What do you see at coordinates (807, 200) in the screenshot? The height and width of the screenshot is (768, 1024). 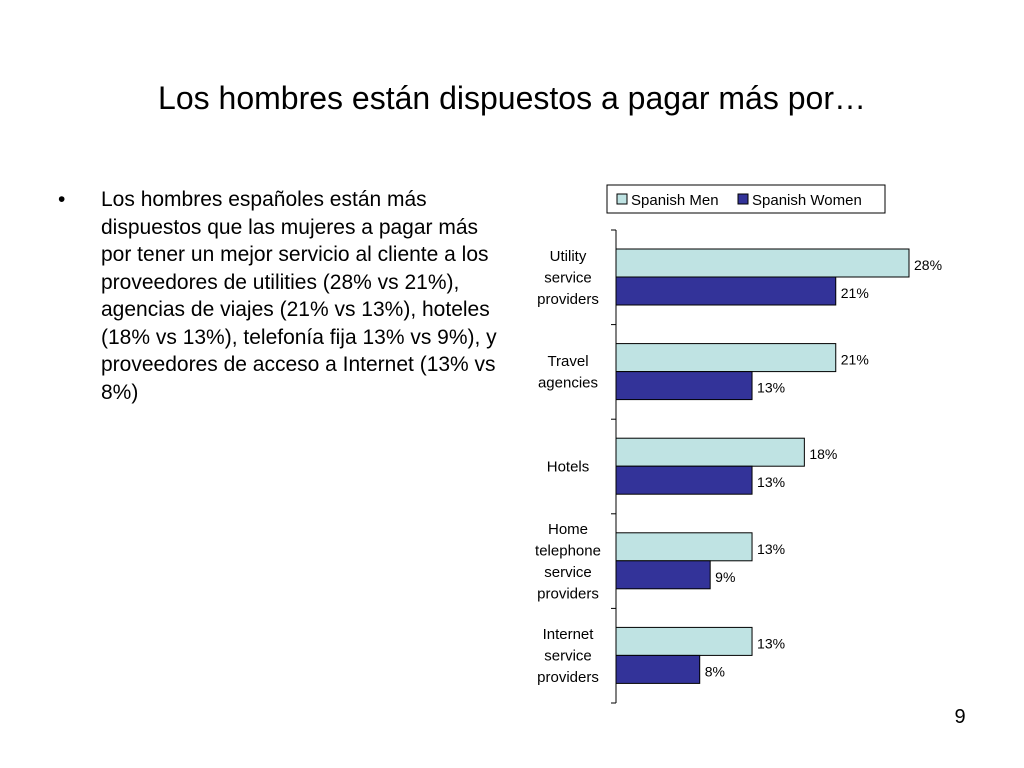 I see `legend-label: Spanish Women` at bounding box center [807, 200].